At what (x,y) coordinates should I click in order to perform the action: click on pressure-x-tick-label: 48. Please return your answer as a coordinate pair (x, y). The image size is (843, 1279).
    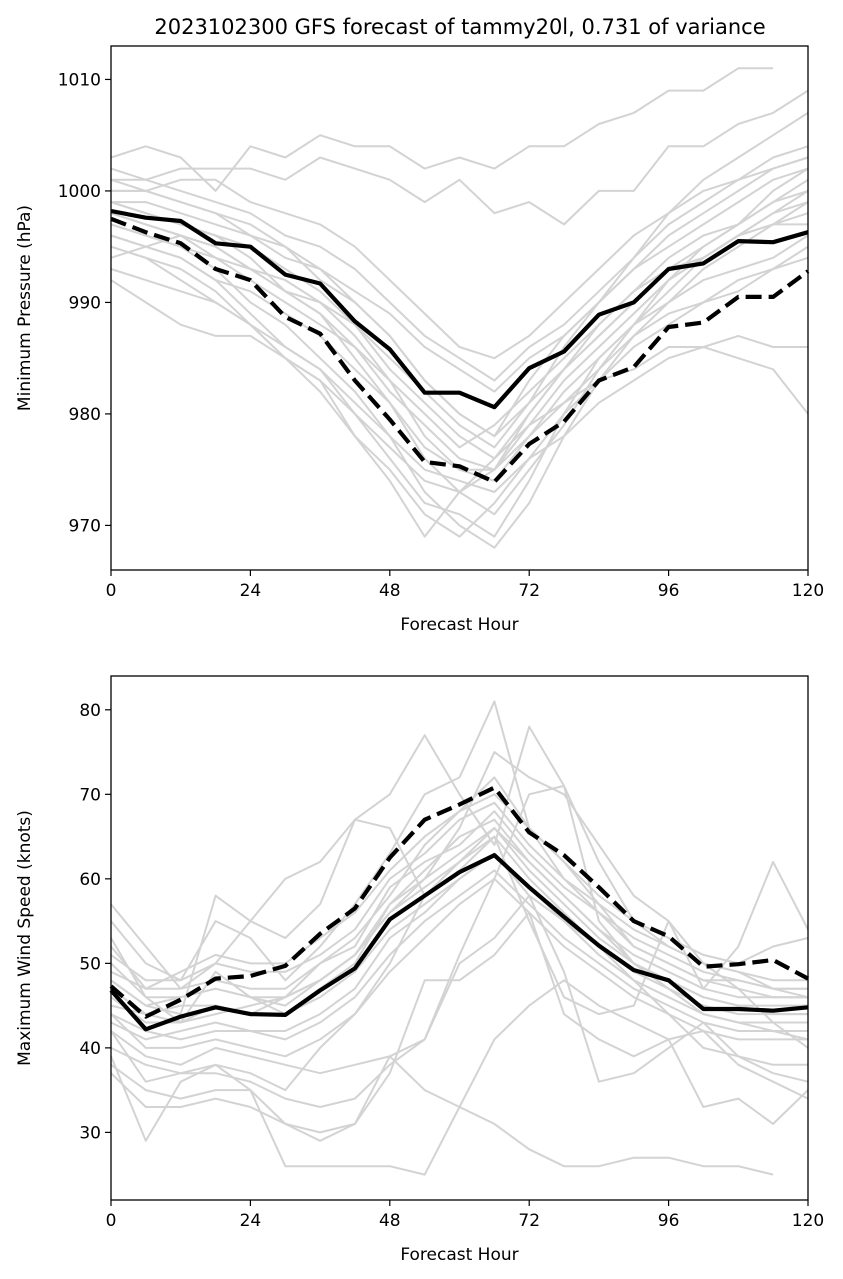
    Looking at the image, I should click on (390, 591).